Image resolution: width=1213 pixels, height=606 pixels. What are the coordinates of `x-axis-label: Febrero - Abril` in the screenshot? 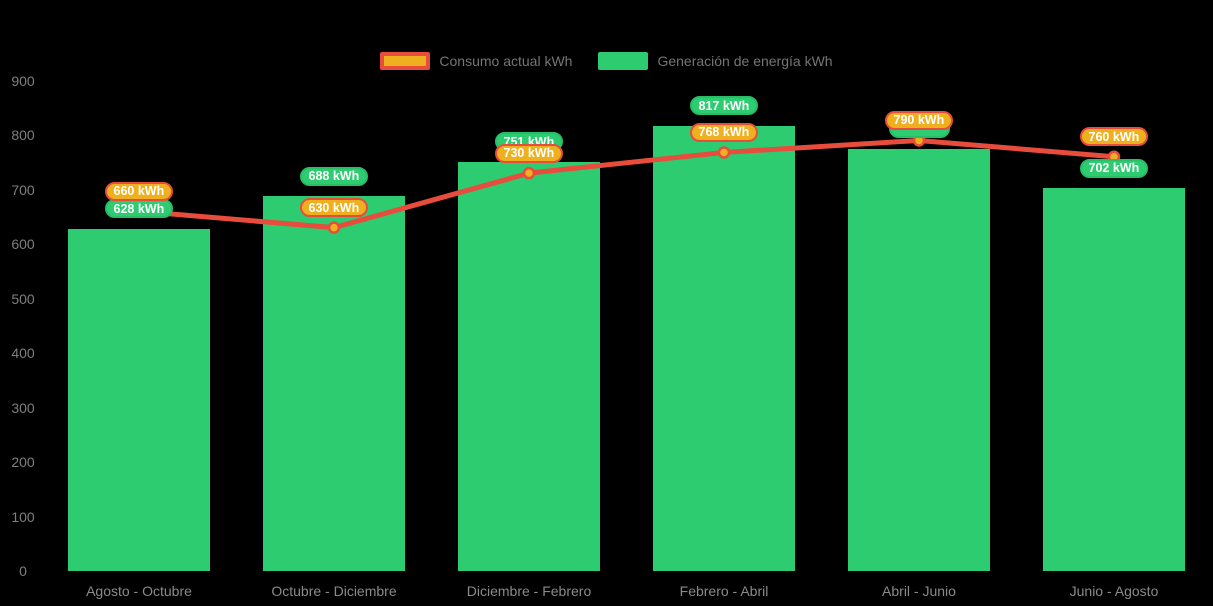 It's located at (724, 591).